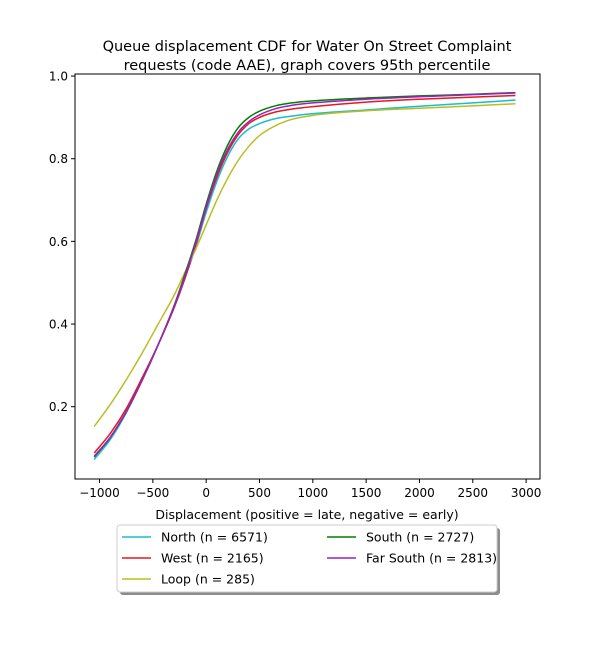  I want to click on y-axis-ticks: 0.2 0.4 0.6 0.8 1.0, so click(62, 242).